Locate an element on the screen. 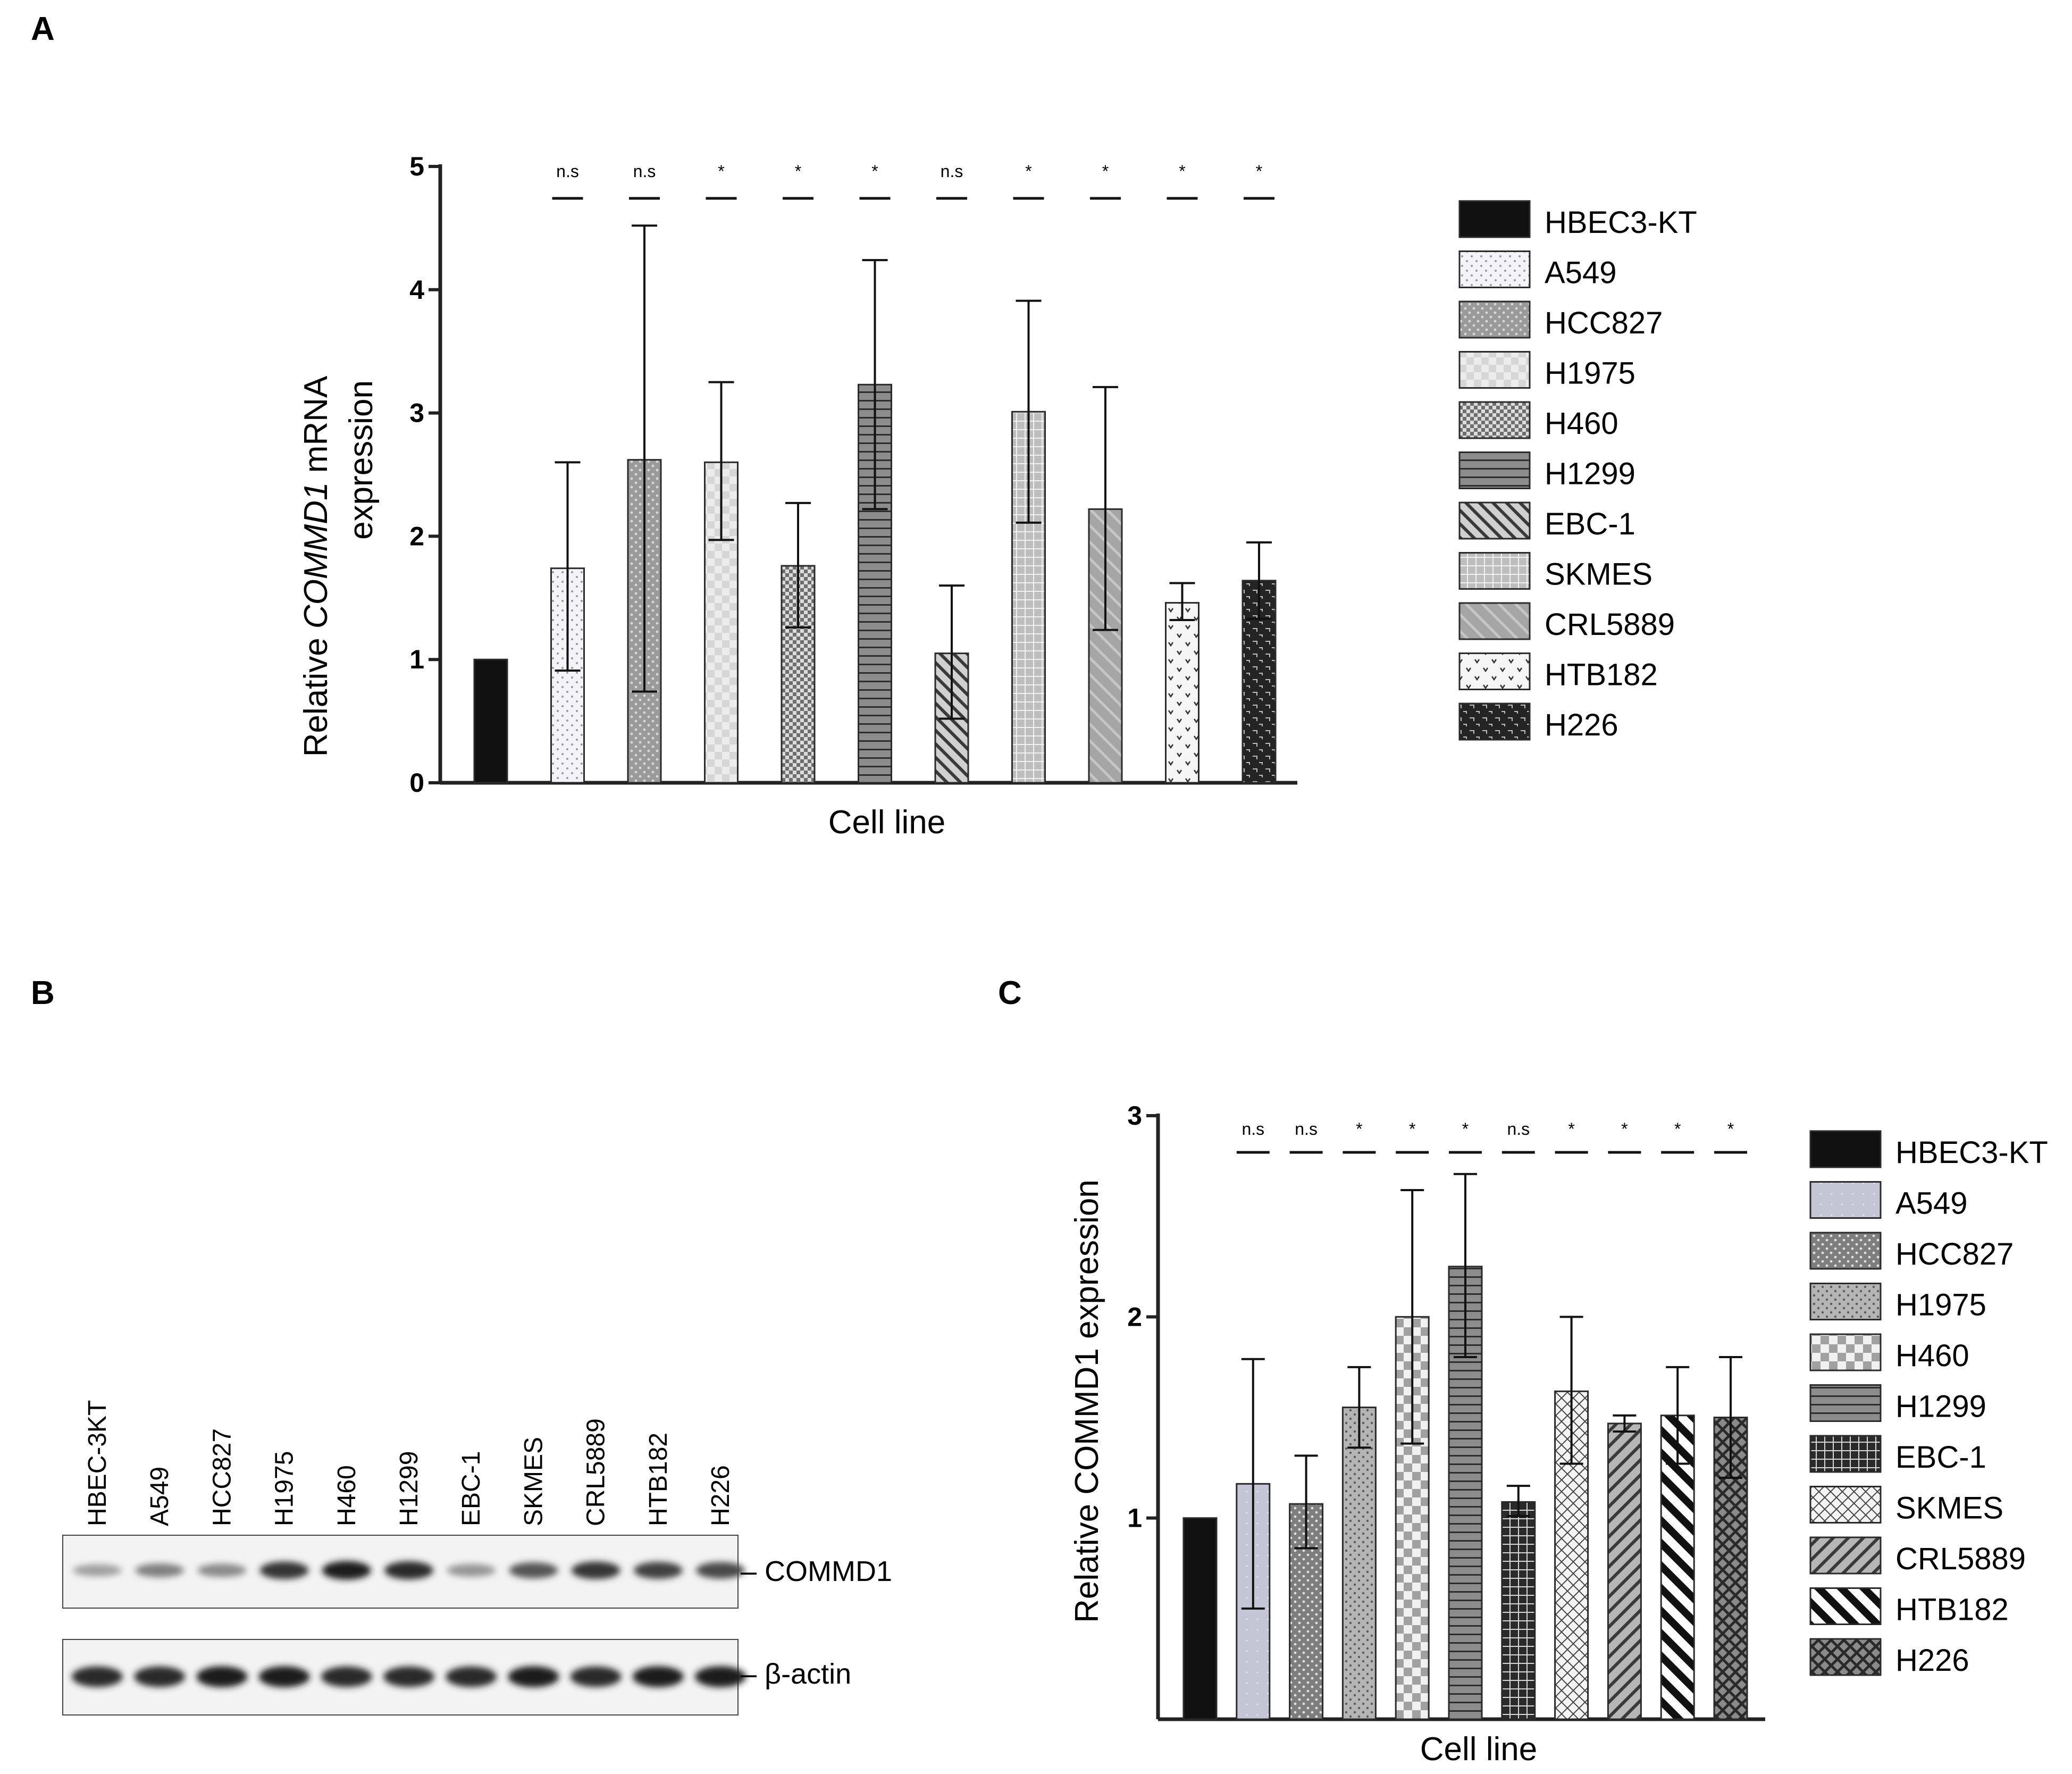  legend-label: H226 is located at coordinates (1932, 1661).